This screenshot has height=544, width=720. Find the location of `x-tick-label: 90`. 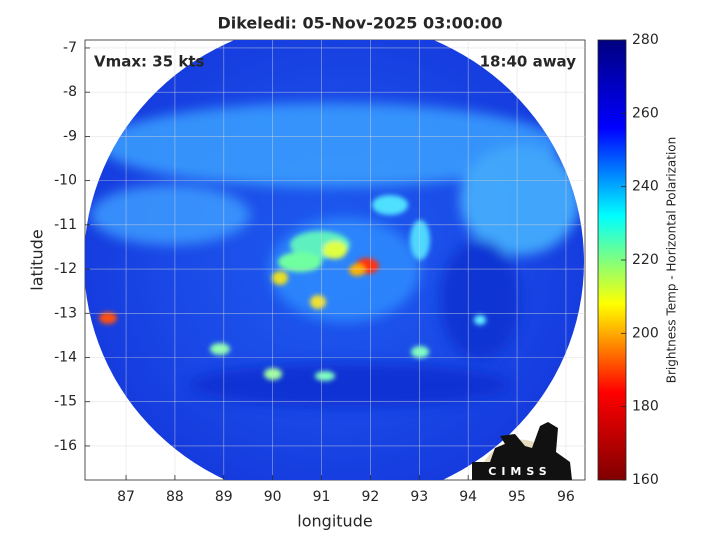

x-tick-label: 90 is located at coordinates (273, 497).